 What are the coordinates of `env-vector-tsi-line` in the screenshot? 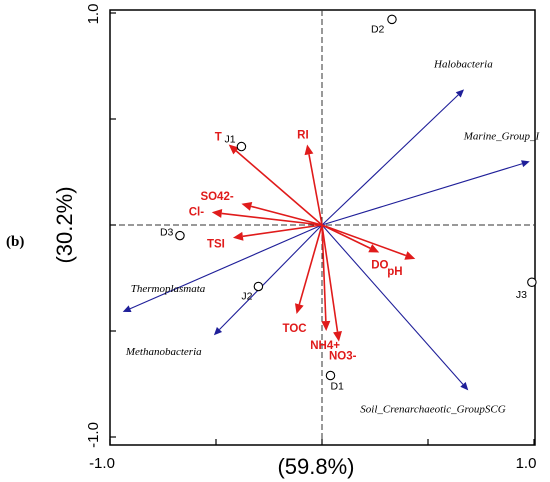 It's located at (282, 231).